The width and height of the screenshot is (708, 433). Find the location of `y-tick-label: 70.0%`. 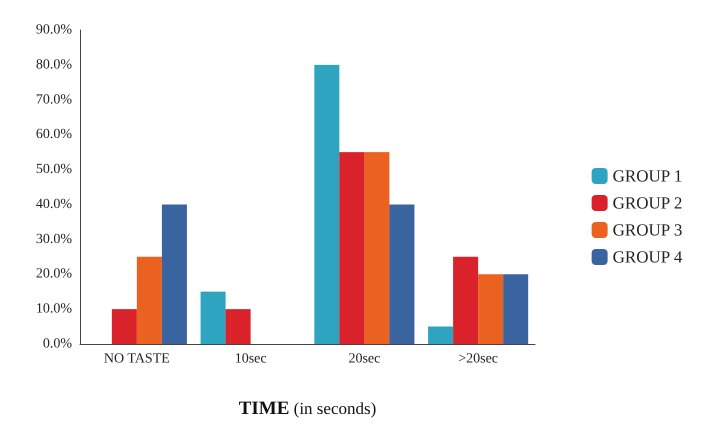

y-tick-label: 70.0% is located at coordinates (54, 100).